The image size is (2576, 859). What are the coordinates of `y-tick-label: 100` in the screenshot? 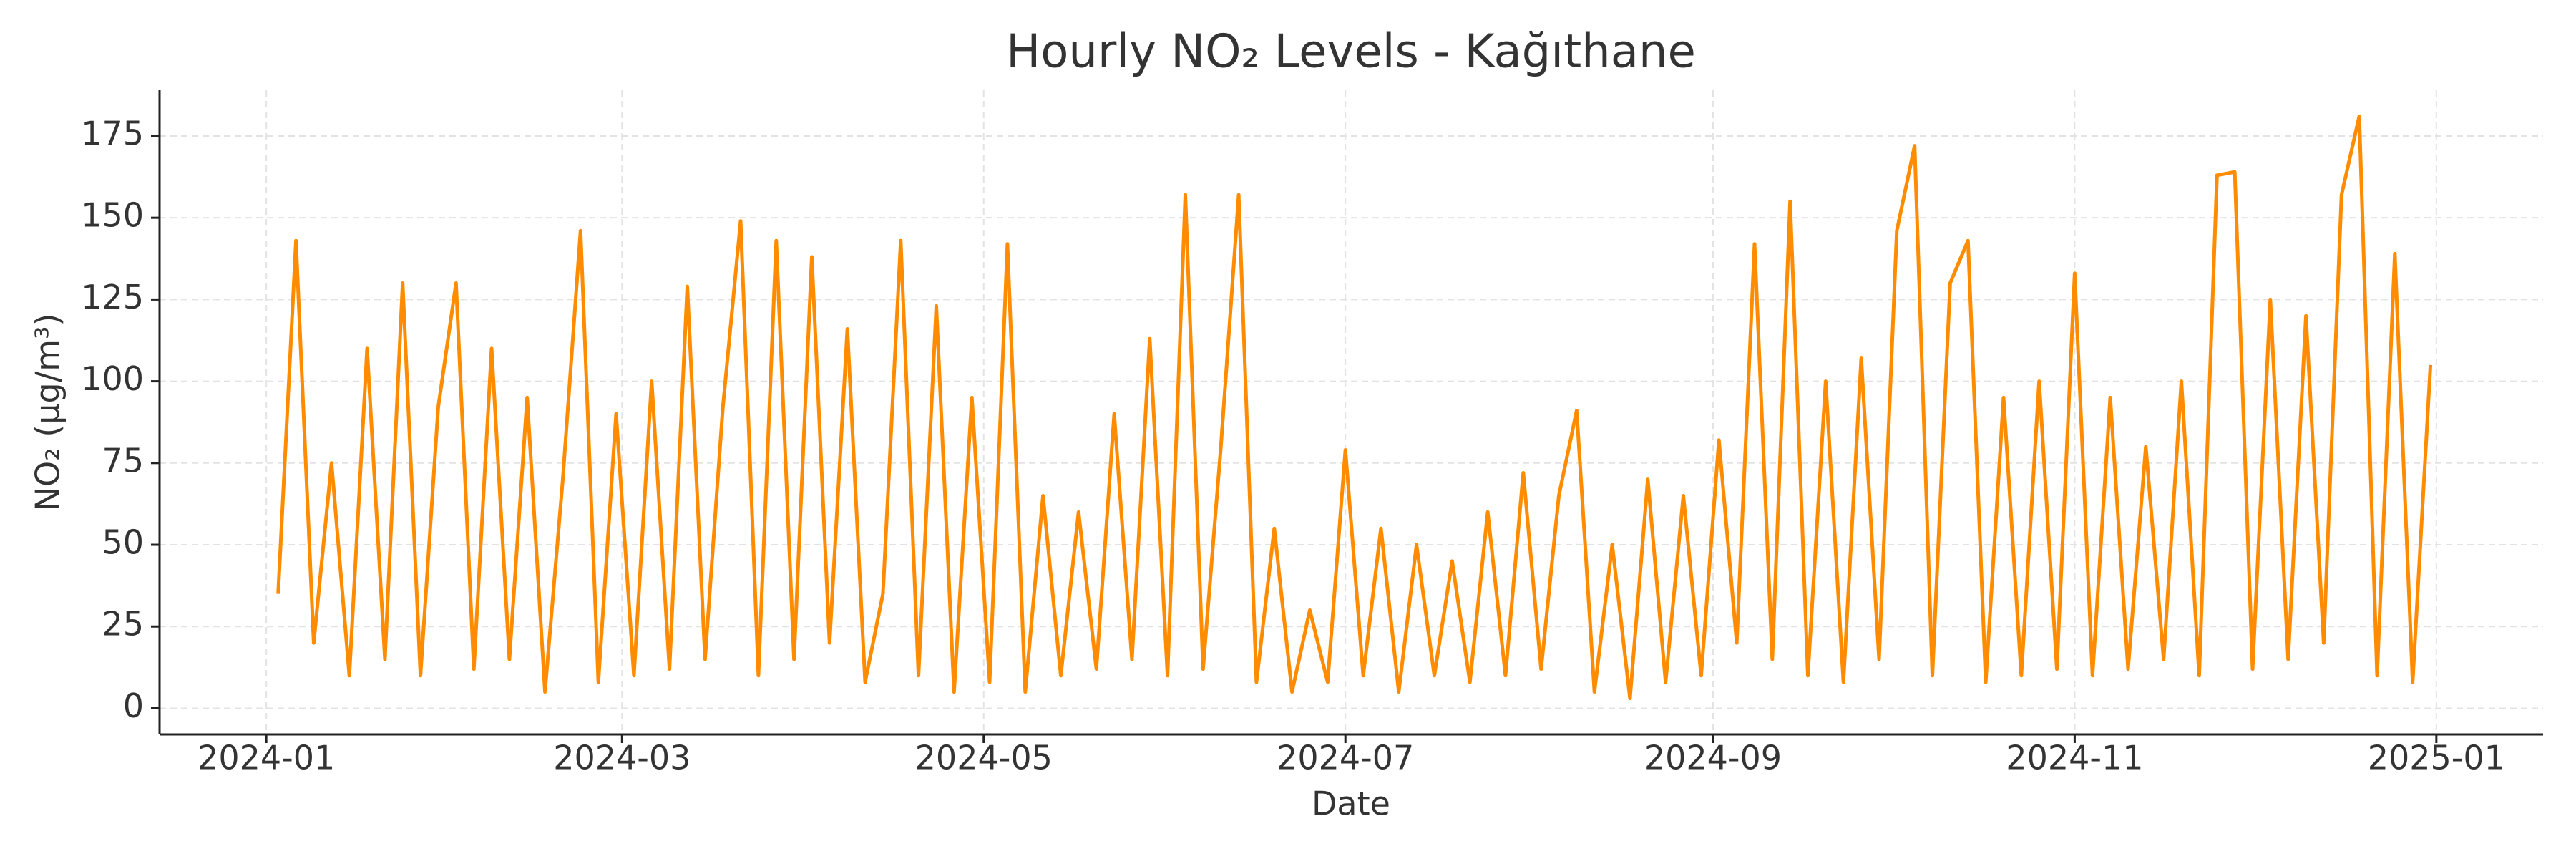 It's located at (112, 378).